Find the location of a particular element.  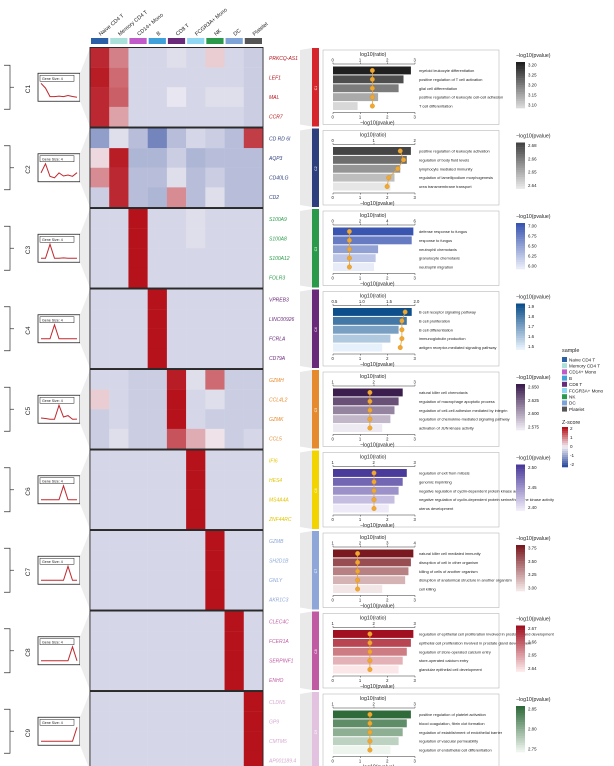

pvalue-legend-tick: 6.00 is located at coordinates (532, 266).